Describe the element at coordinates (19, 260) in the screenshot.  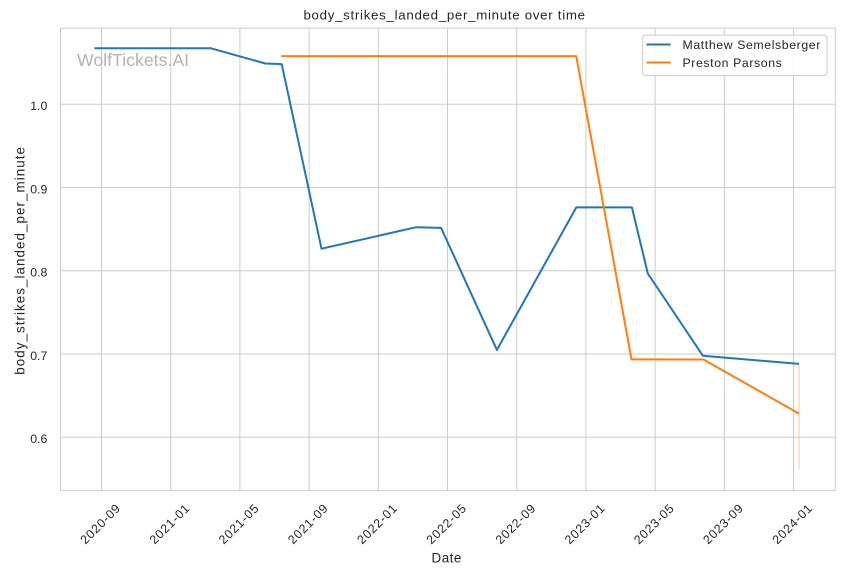
I see `svg-text: body_strikes_landed_per_minute` at that location.